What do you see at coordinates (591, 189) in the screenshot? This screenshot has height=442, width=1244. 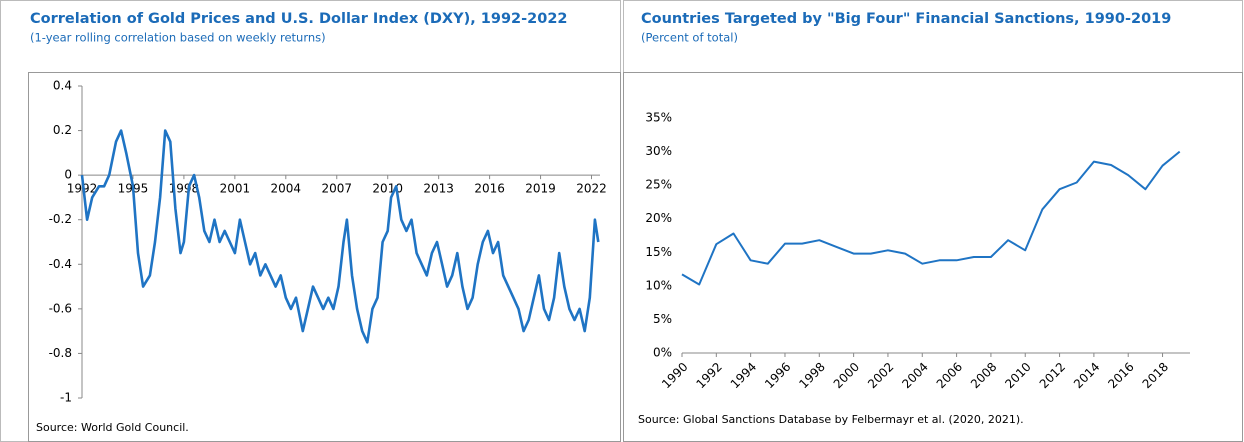 I see `x-tick-label: 2022` at bounding box center [591, 189].